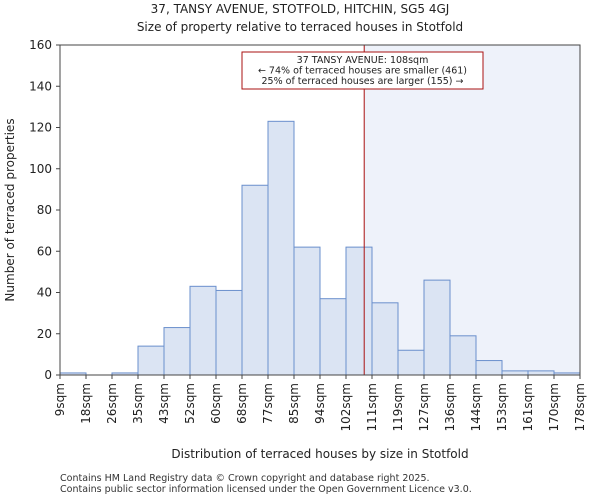 The image size is (600, 500). What do you see at coordinates (242, 403) in the screenshot?
I see `x-tick-label: 68sqm` at bounding box center [242, 403].